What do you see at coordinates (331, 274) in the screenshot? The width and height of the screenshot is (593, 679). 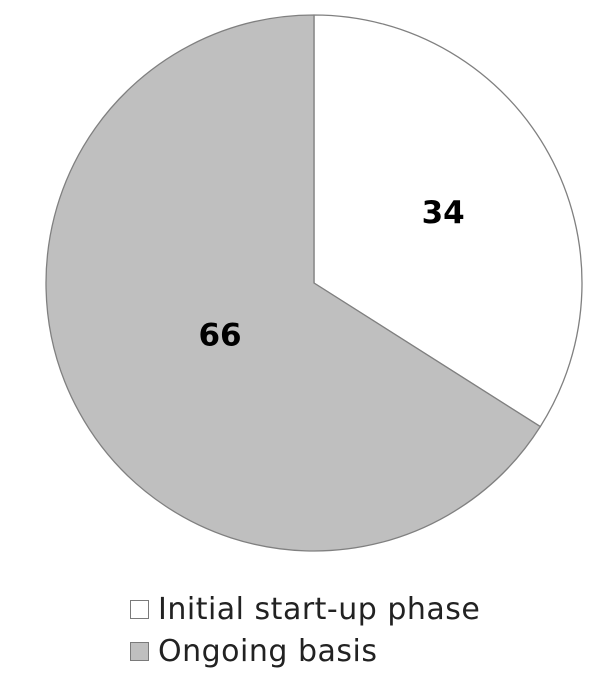 I see `data-labels: 34 66` at bounding box center [331, 274].